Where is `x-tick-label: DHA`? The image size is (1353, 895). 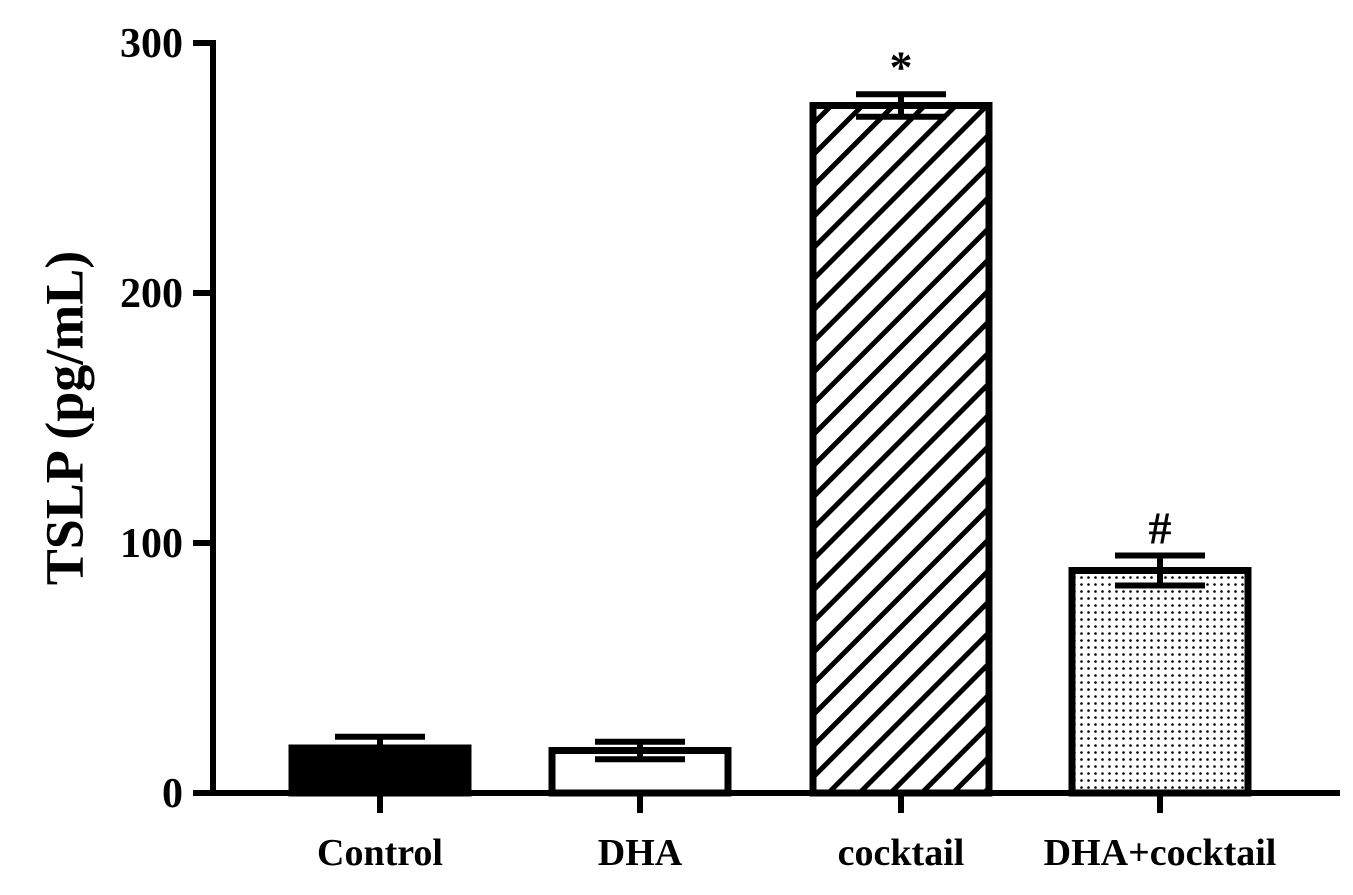 x-tick-label: DHA is located at coordinates (640, 853).